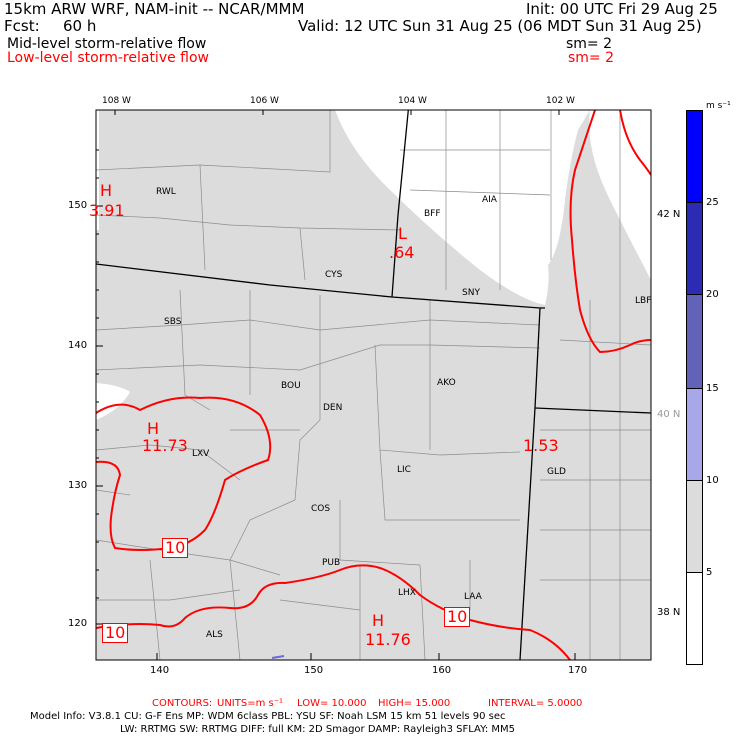  I want to click on lat-label-42n: 42 N, so click(669, 214).